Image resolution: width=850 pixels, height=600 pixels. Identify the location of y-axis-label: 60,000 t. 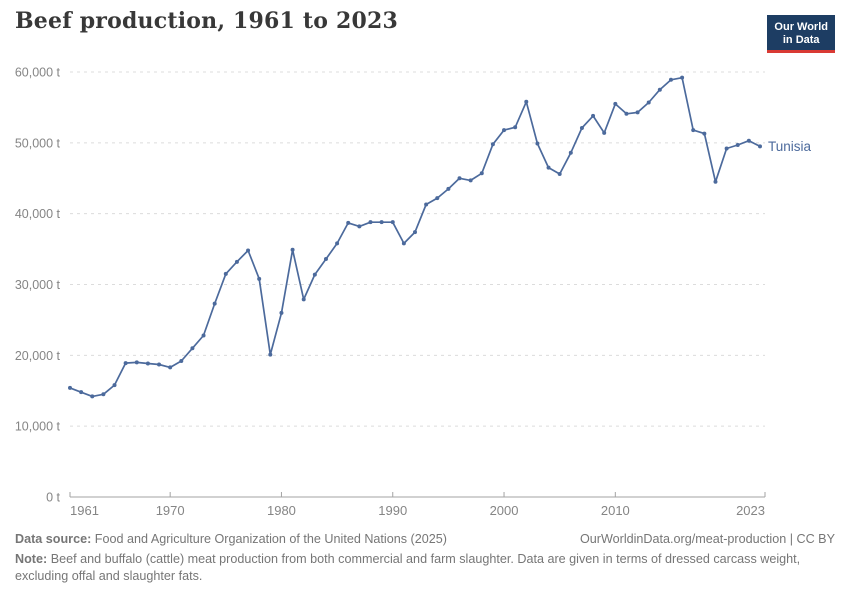
(38, 73).